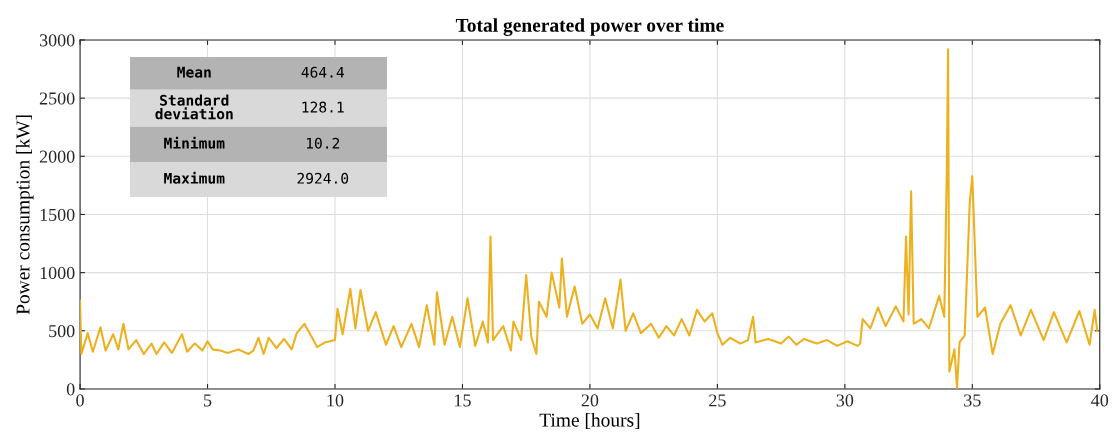 Image resolution: width=1112 pixels, height=444 pixels. I want to click on chart-title: Total generated power over time, so click(589, 27).